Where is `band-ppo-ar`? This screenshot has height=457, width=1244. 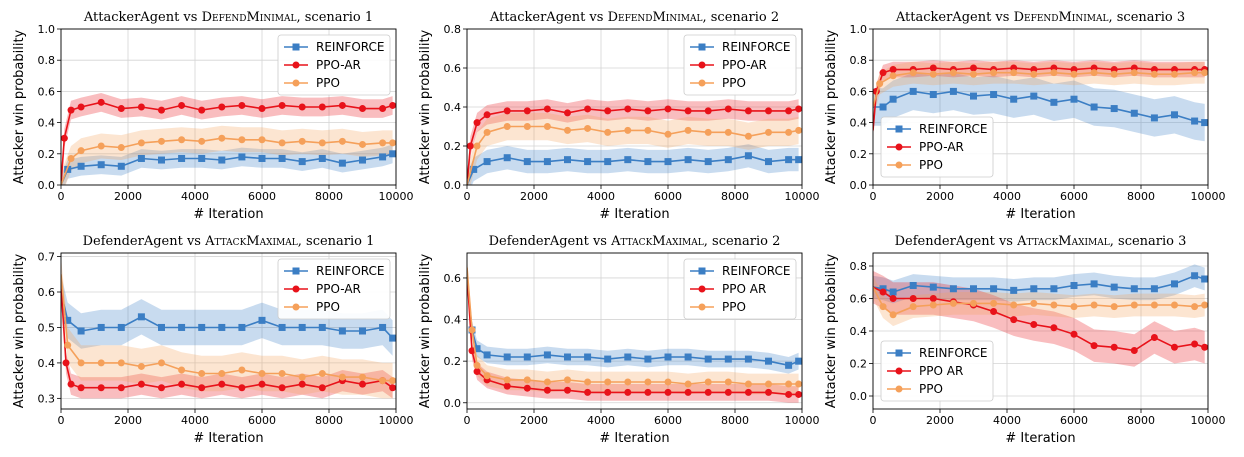
band-ppo-ar is located at coordinates (227, 336).